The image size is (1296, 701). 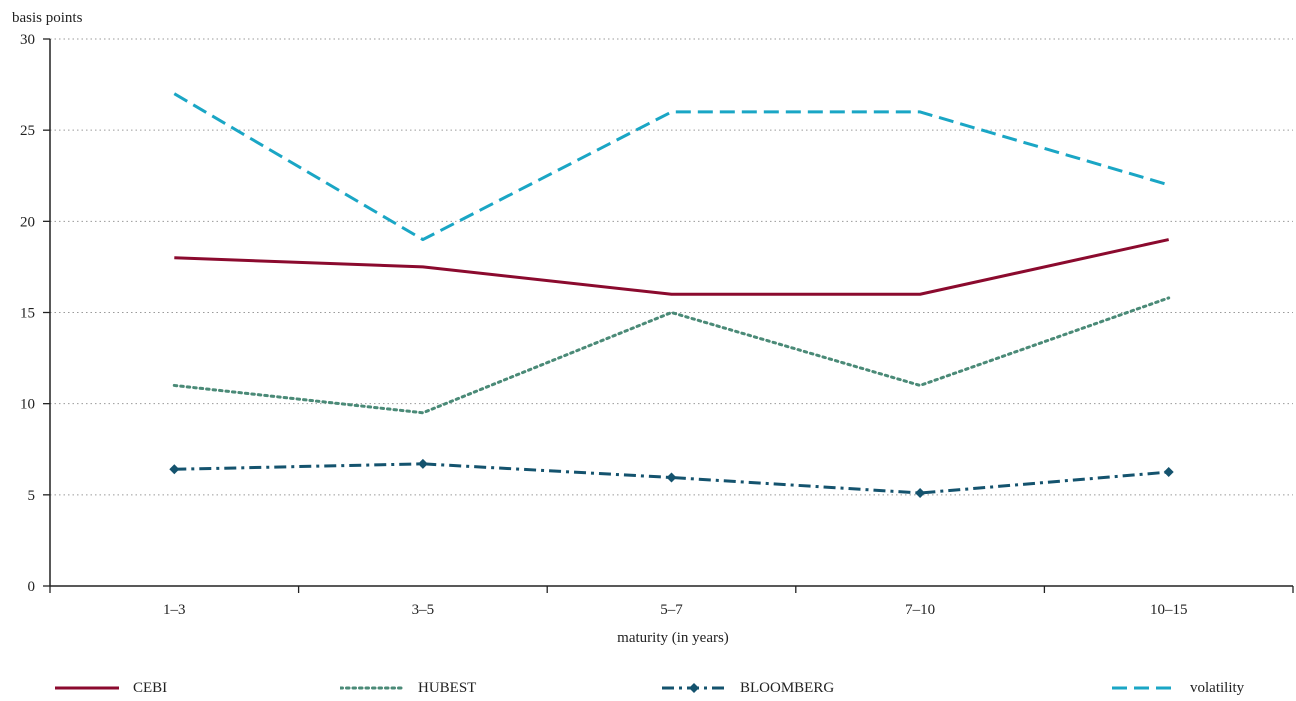 I want to click on legend-item-bloomberg: BLOOMBERG, so click(x=748, y=688).